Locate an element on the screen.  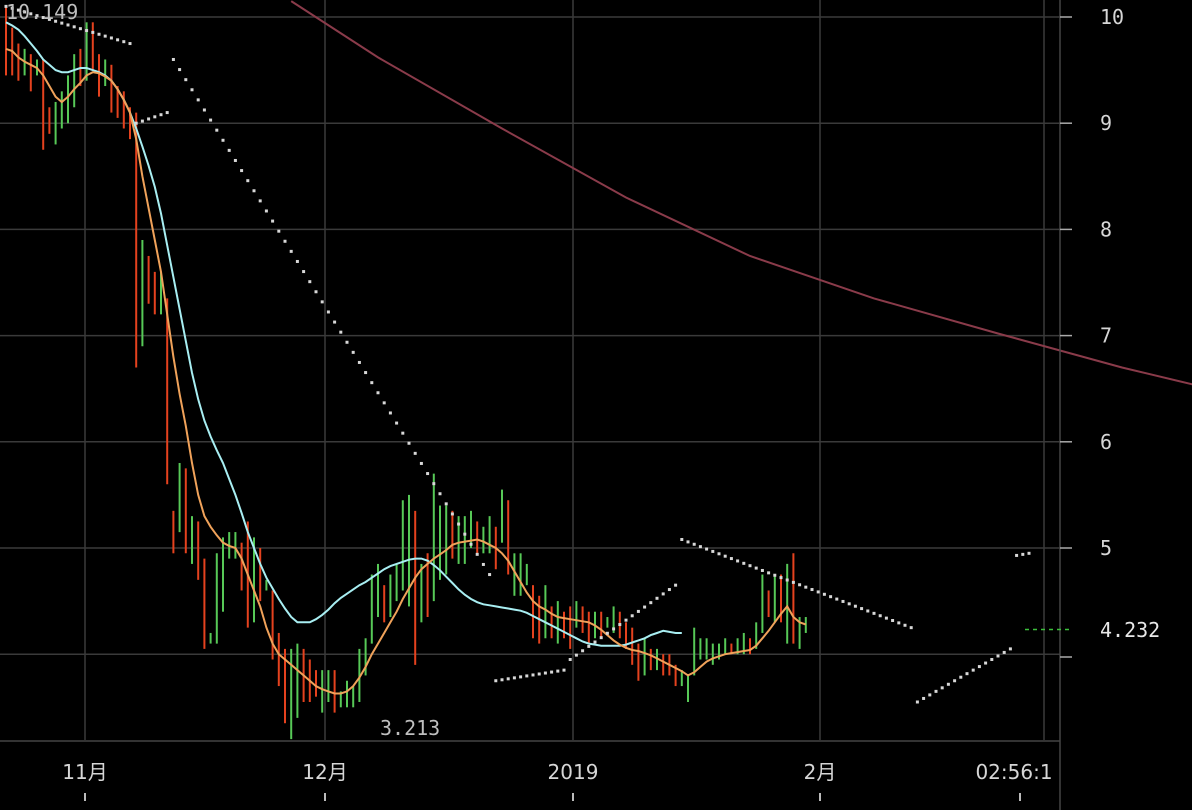
high-label: 10.149 is located at coordinates (42, 12).